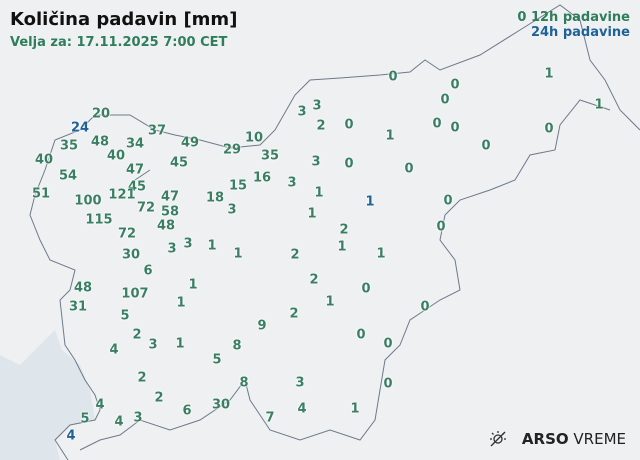 The height and width of the screenshot is (460, 640). Describe the element at coordinates (170, 212) in the screenshot. I see `station-value-12h: 58` at that location.